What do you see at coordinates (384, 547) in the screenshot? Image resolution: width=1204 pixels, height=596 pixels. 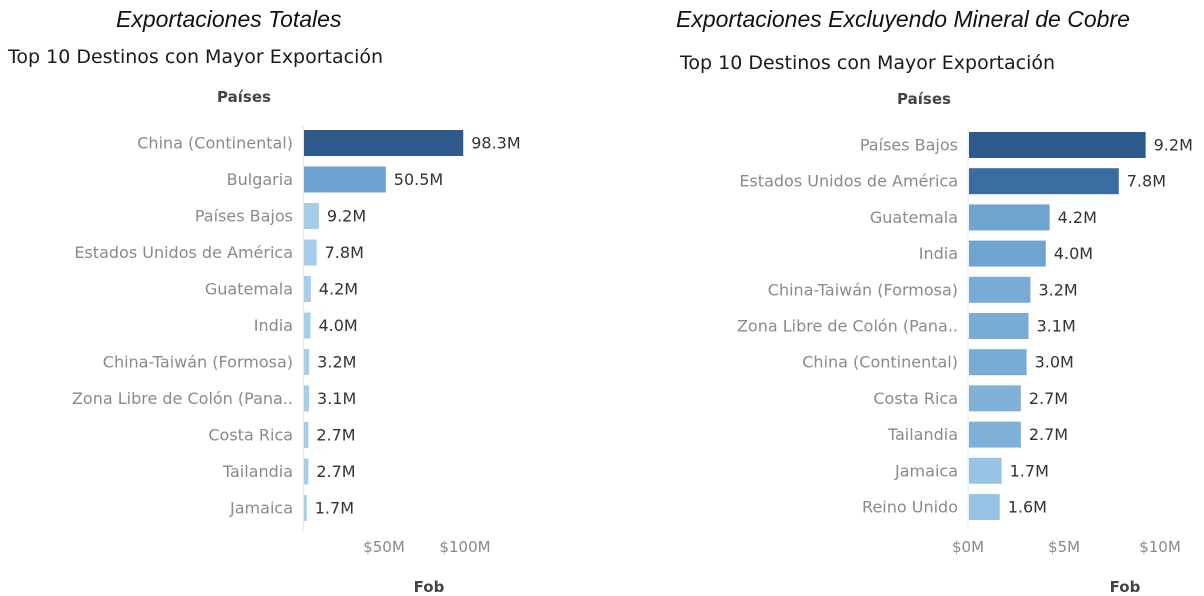 I see `x-tick-label: $50M` at bounding box center [384, 547].